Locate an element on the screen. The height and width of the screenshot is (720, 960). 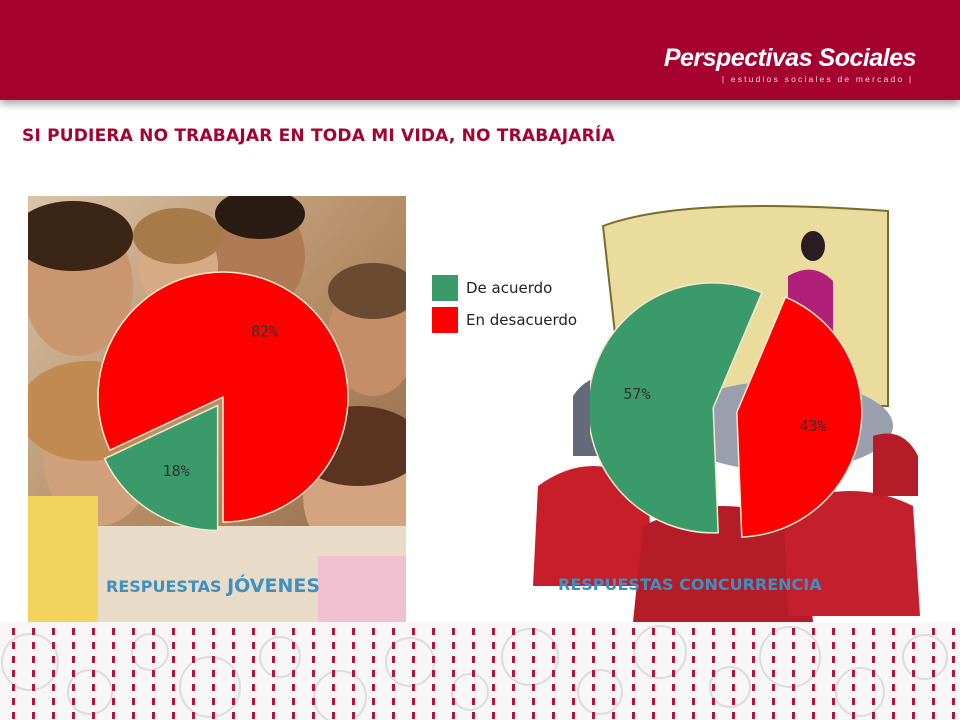
chart-legend: De acuerdo En desacuerdo is located at coordinates (504, 304).